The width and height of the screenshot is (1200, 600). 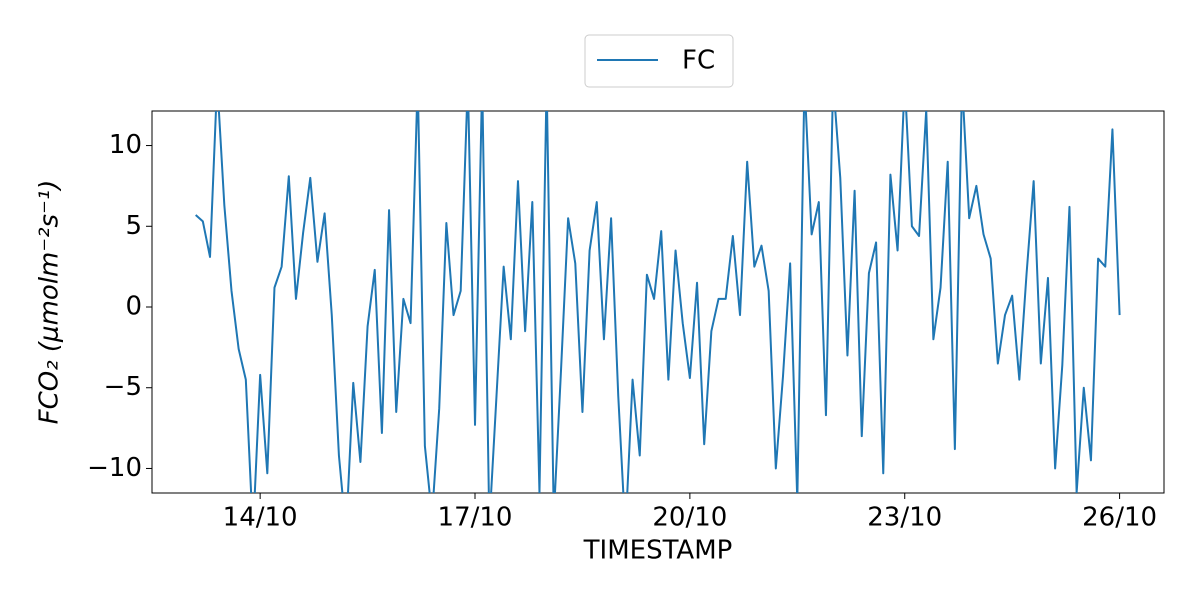 What do you see at coordinates (260, 518) in the screenshot?
I see `x-tick-label: 14/10` at bounding box center [260, 518].